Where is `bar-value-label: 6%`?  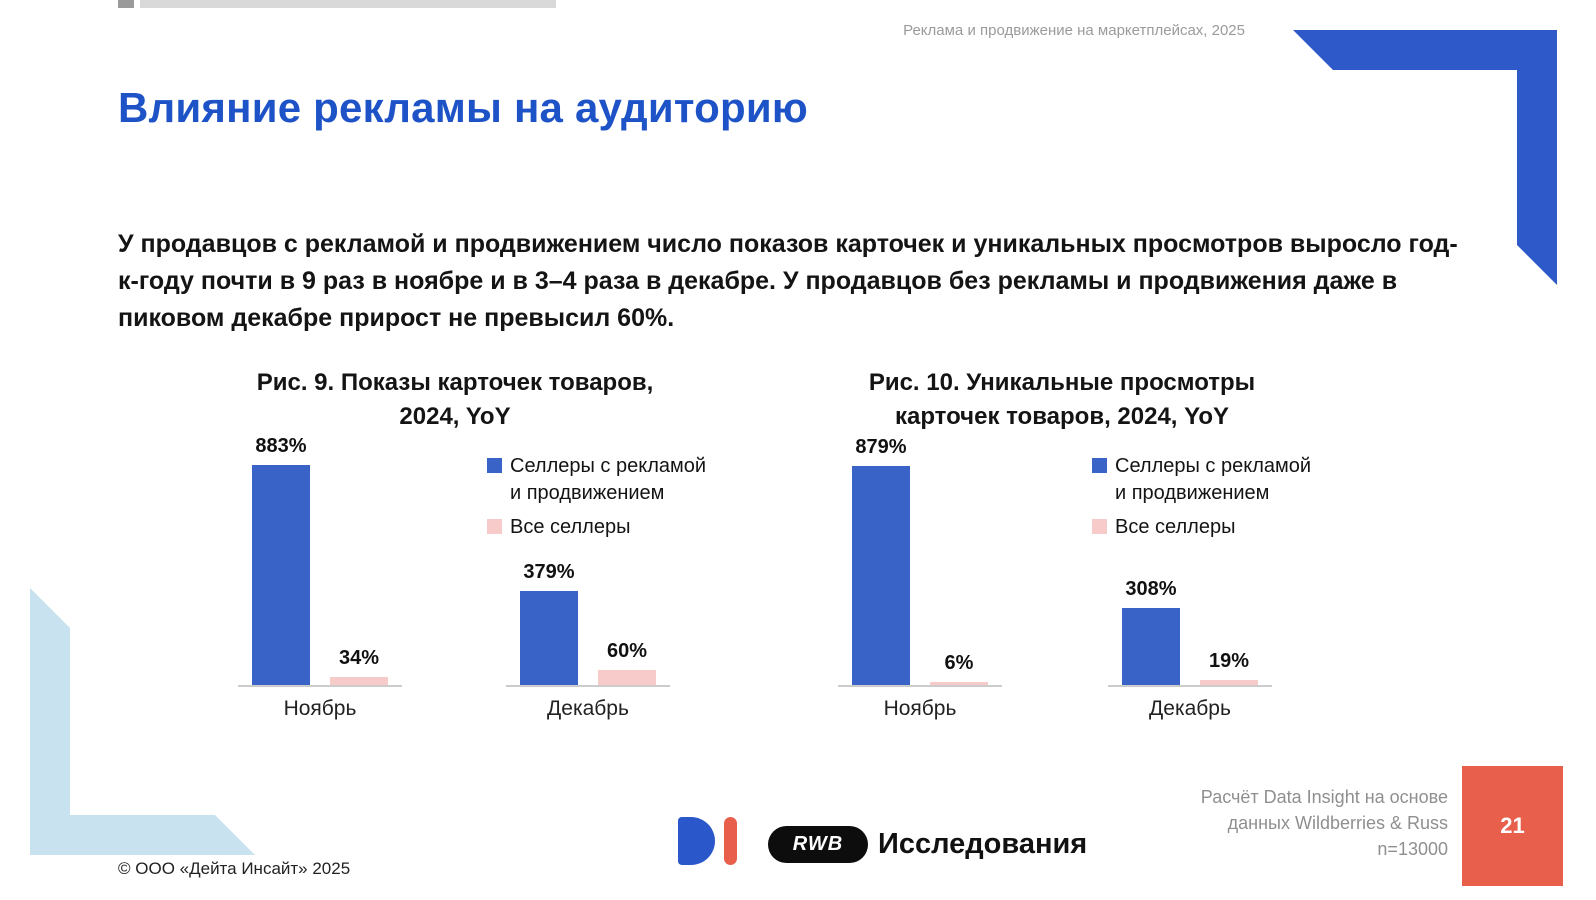
bar-value-label: 6% is located at coordinates (959, 663).